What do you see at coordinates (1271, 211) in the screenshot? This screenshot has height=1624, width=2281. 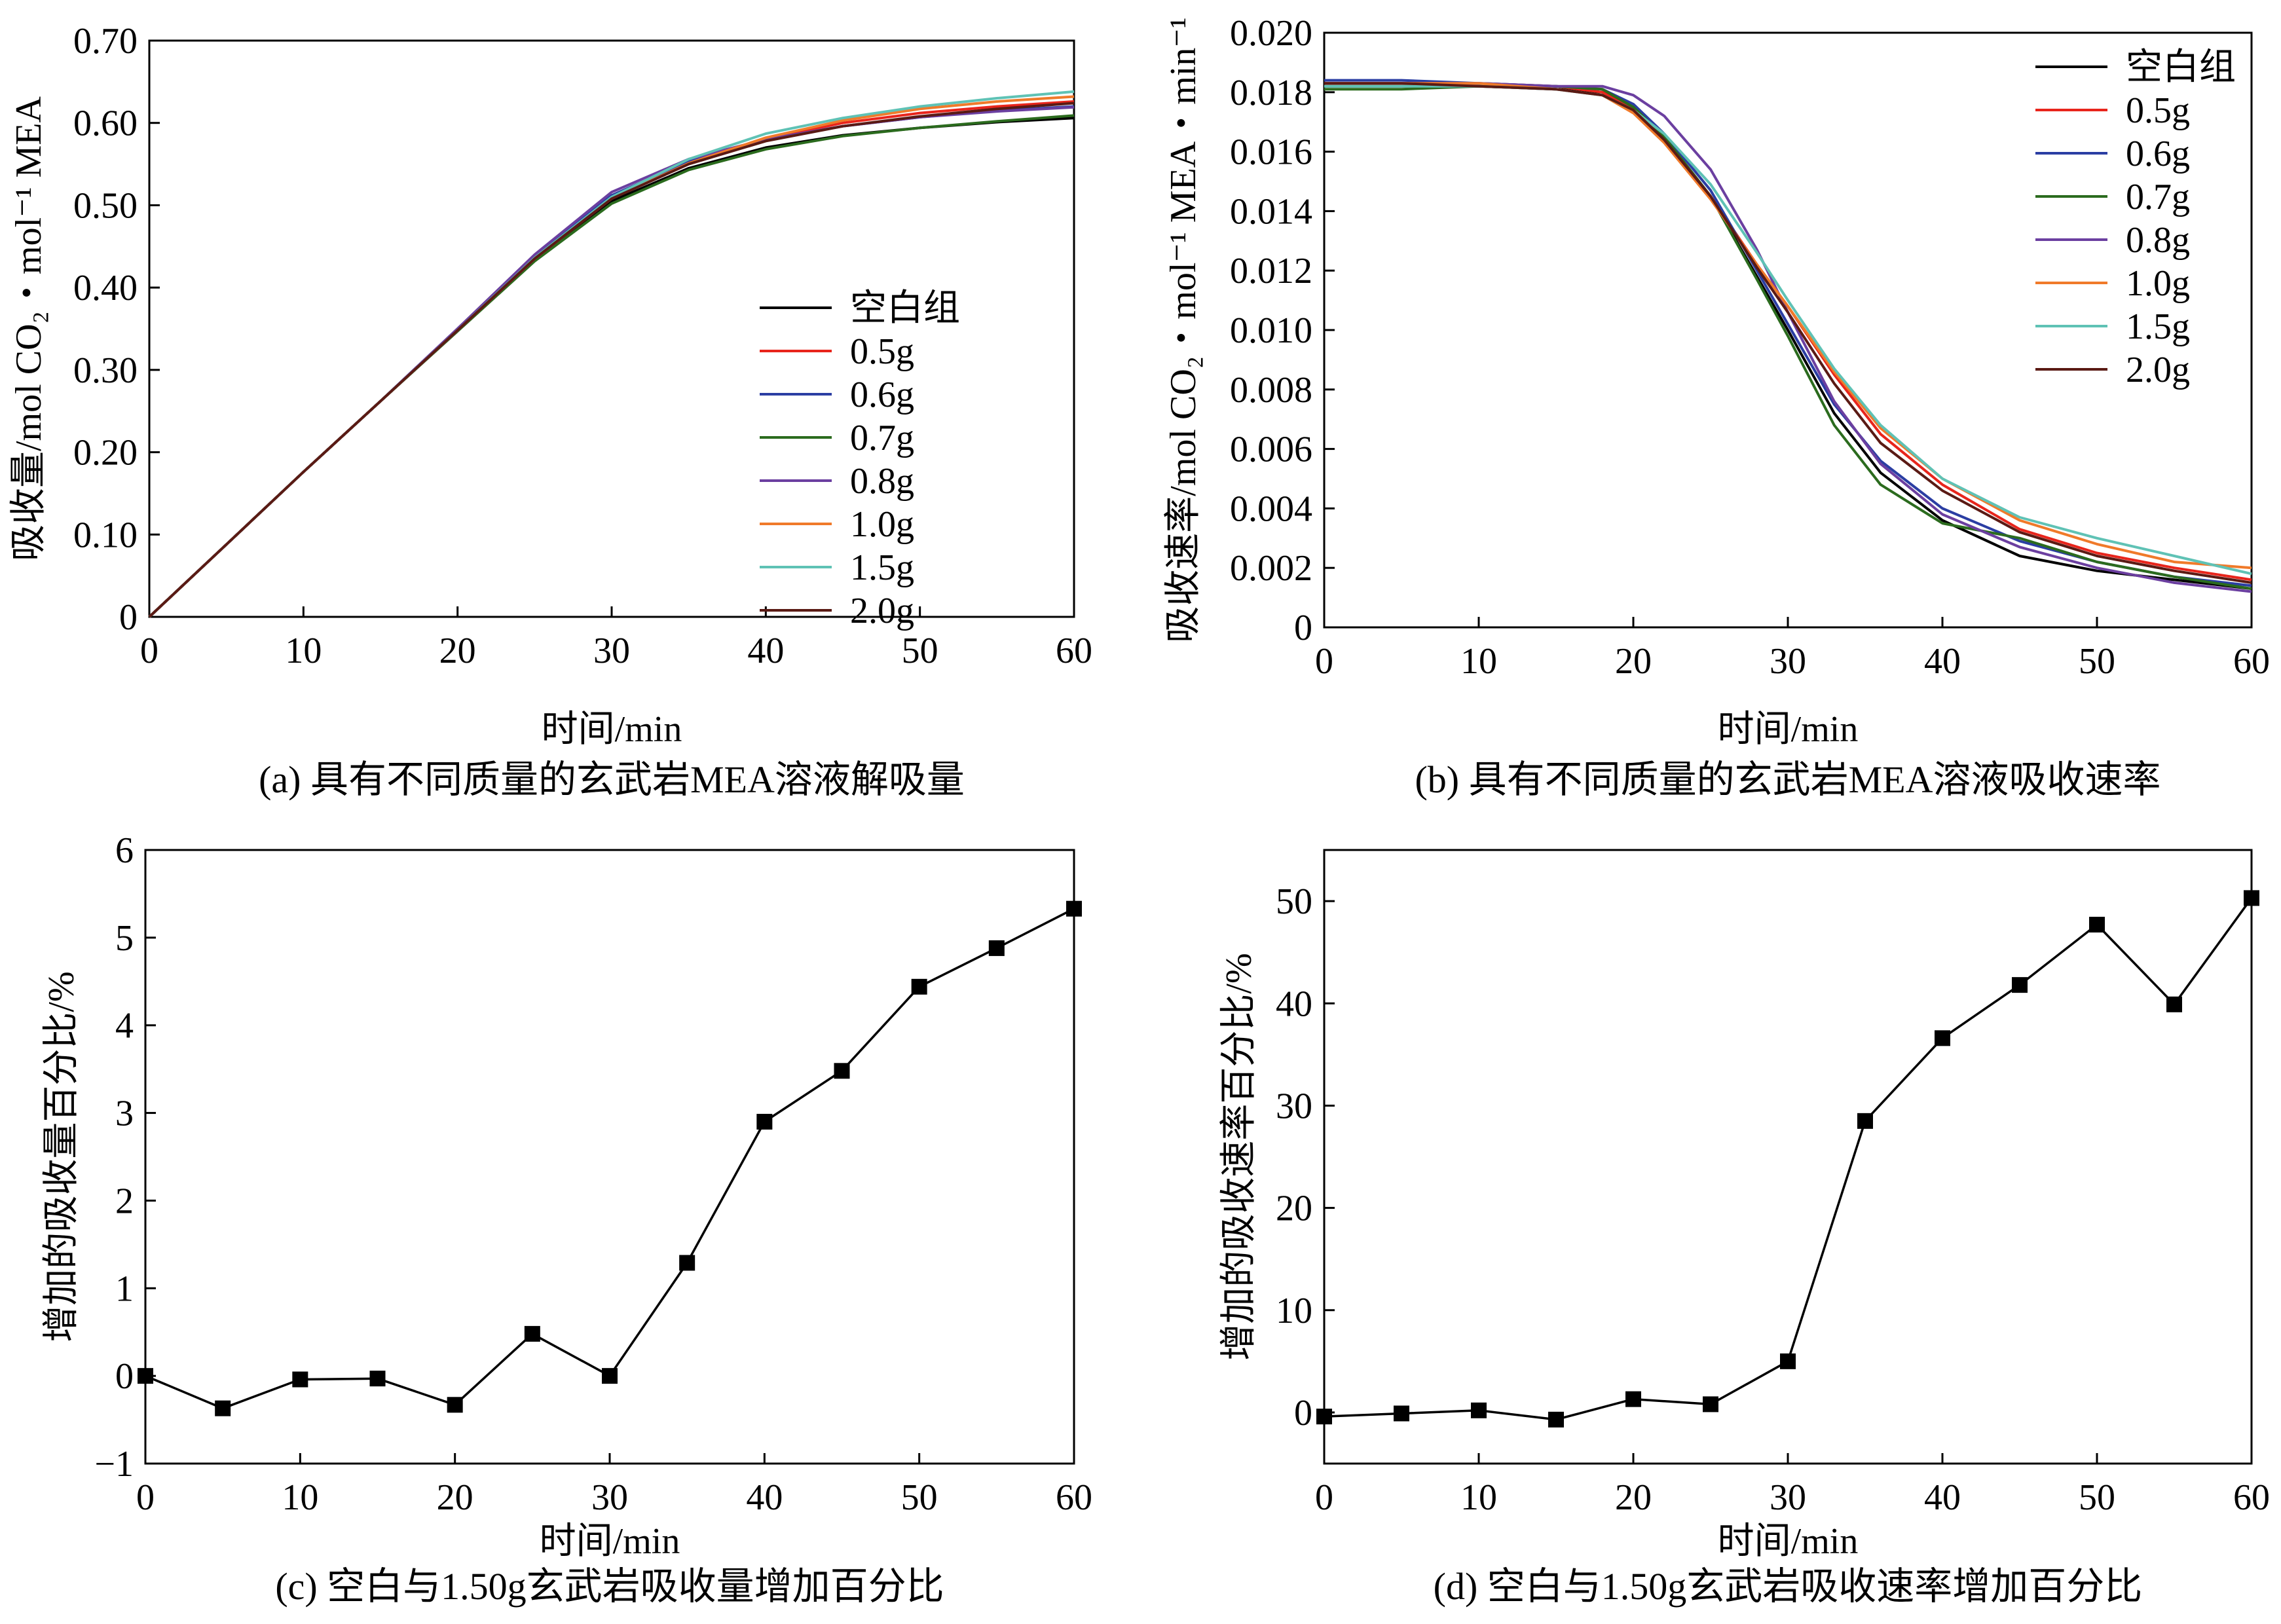 I see `y-tick-label: 0.014` at bounding box center [1271, 211].